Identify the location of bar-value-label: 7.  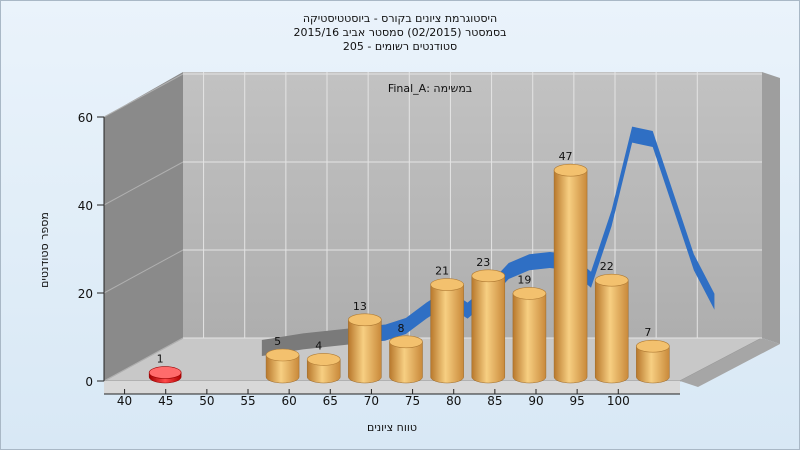
(647, 332).